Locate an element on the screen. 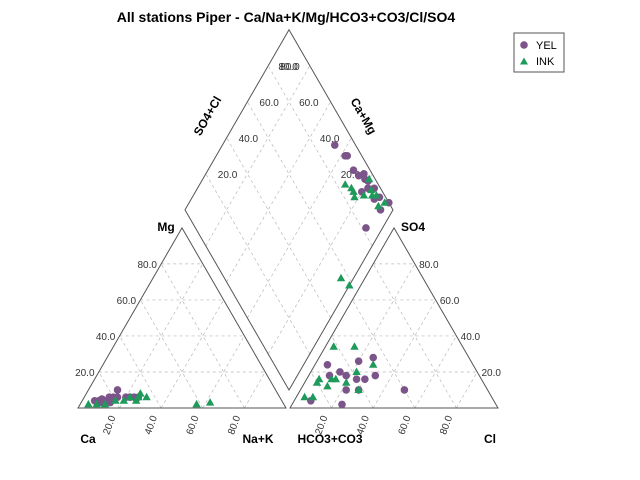 The height and width of the screenshot is (480, 640). point-yel-cation is located at coordinates (117, 390).